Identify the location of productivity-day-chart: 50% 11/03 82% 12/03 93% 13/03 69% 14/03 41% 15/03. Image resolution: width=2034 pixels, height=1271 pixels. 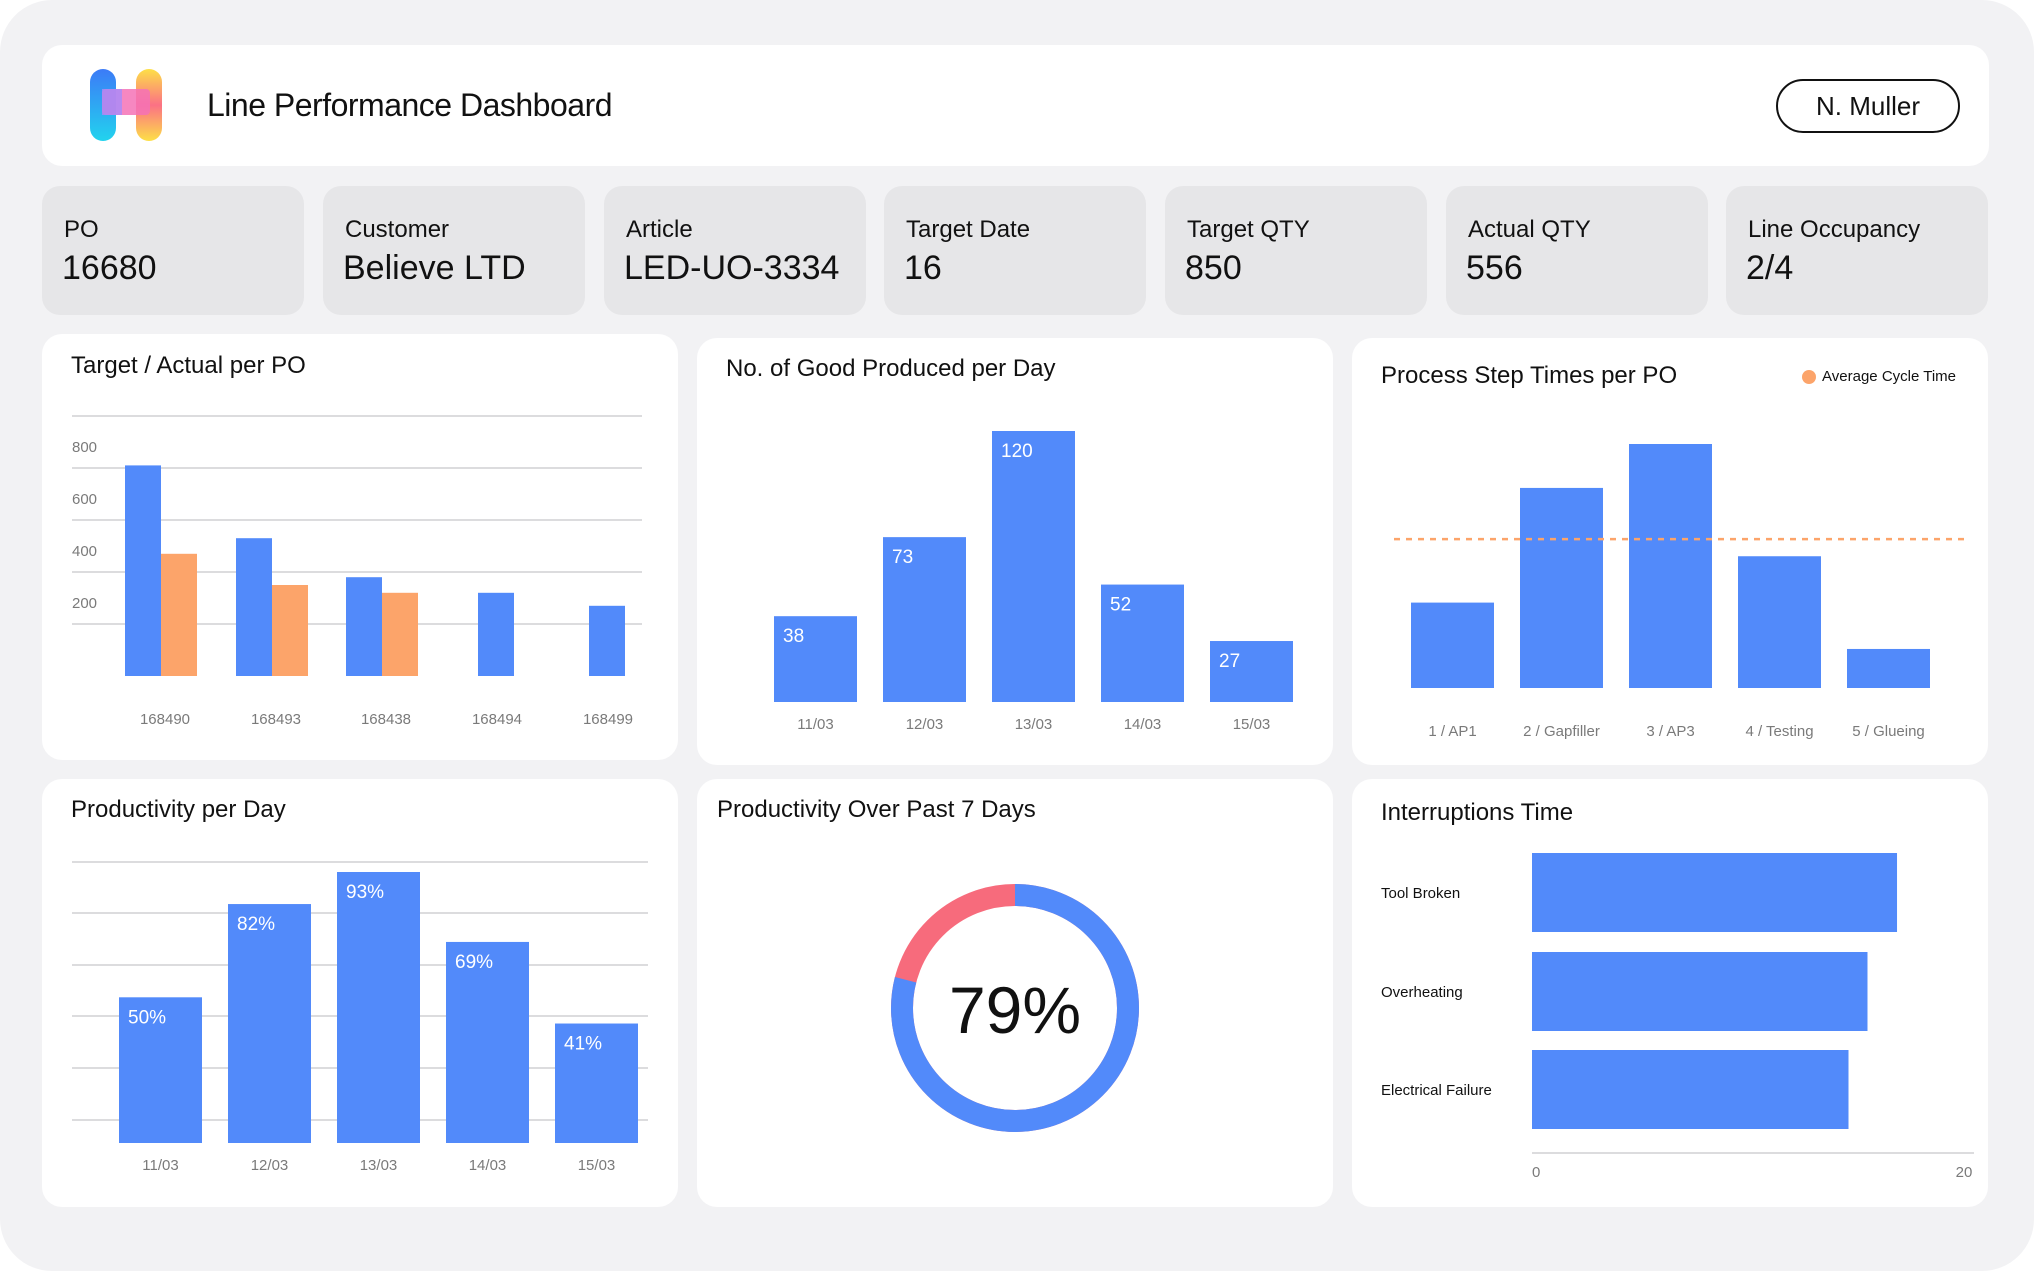
(360, 1017).